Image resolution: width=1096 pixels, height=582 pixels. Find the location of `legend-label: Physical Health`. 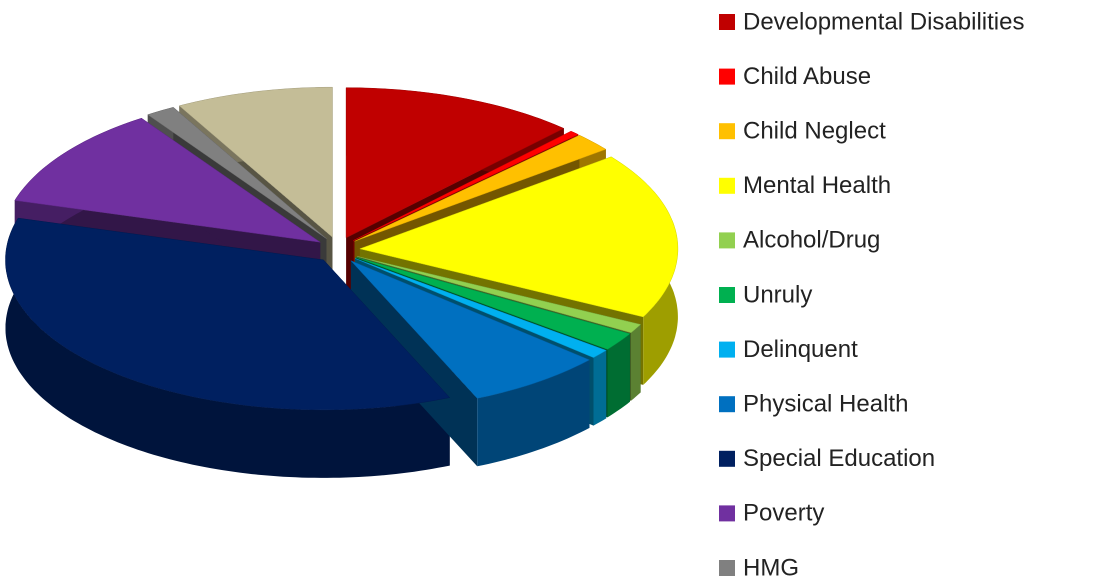

legend-label: Physical Health is located at coordinates (825, 404).